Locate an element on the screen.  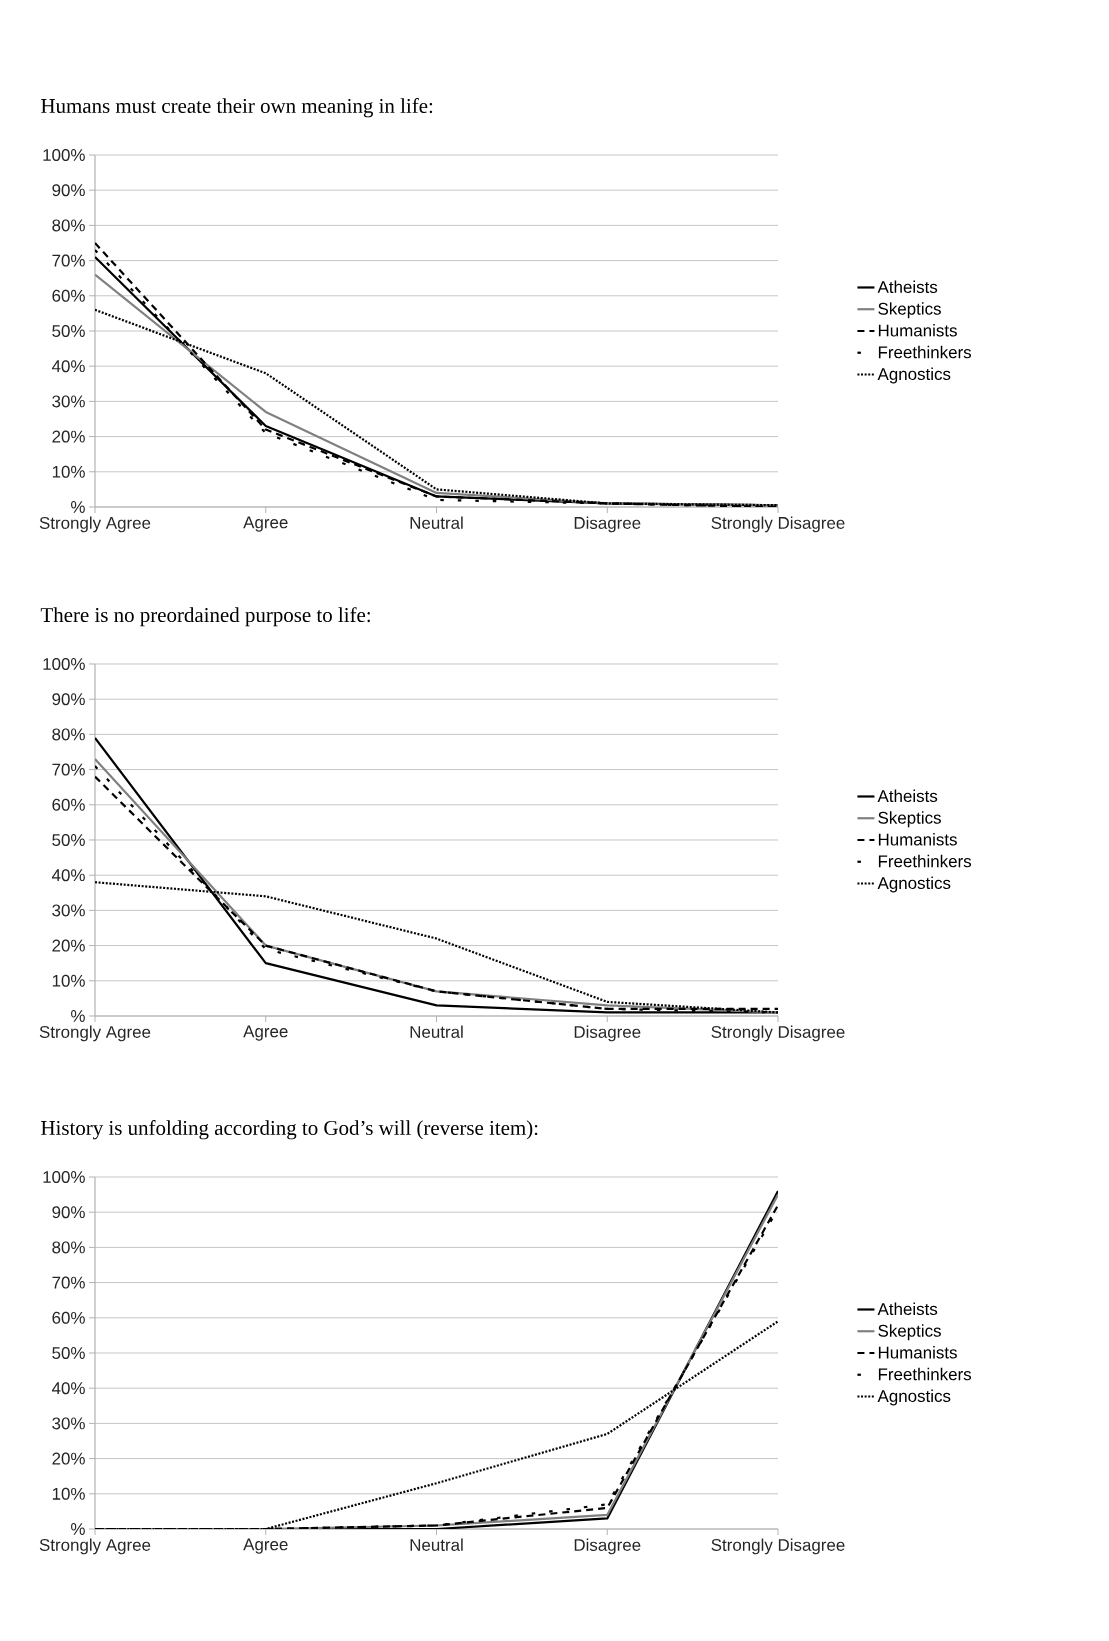
chart-title: History is unfolding according to God’s will (reverse item): is located at coordinates (289, 1130).